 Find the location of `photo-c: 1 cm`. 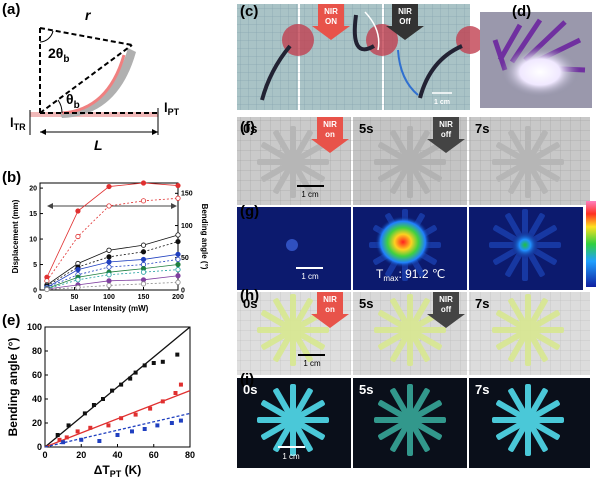

photo-c: 1 cm is located at coordinates (360, 57).